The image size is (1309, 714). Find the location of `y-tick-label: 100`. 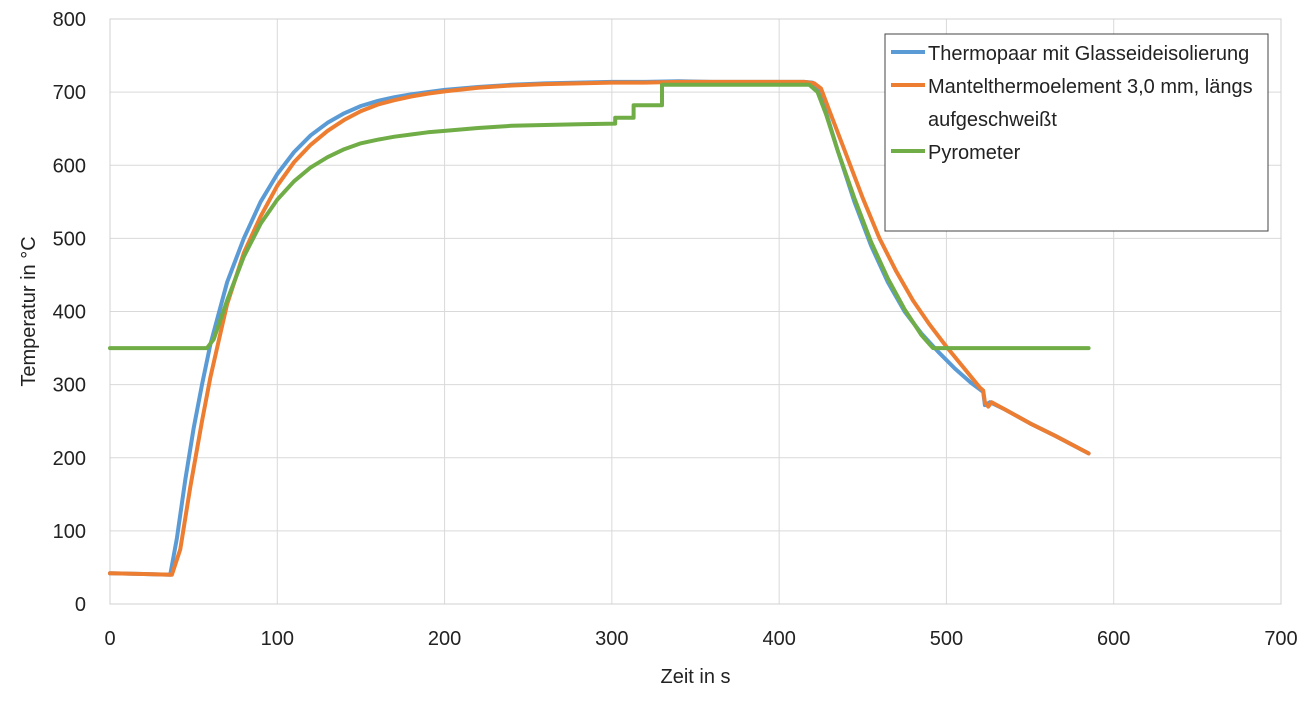

y-tick-label: 100 is located at coordinates (69, 532).